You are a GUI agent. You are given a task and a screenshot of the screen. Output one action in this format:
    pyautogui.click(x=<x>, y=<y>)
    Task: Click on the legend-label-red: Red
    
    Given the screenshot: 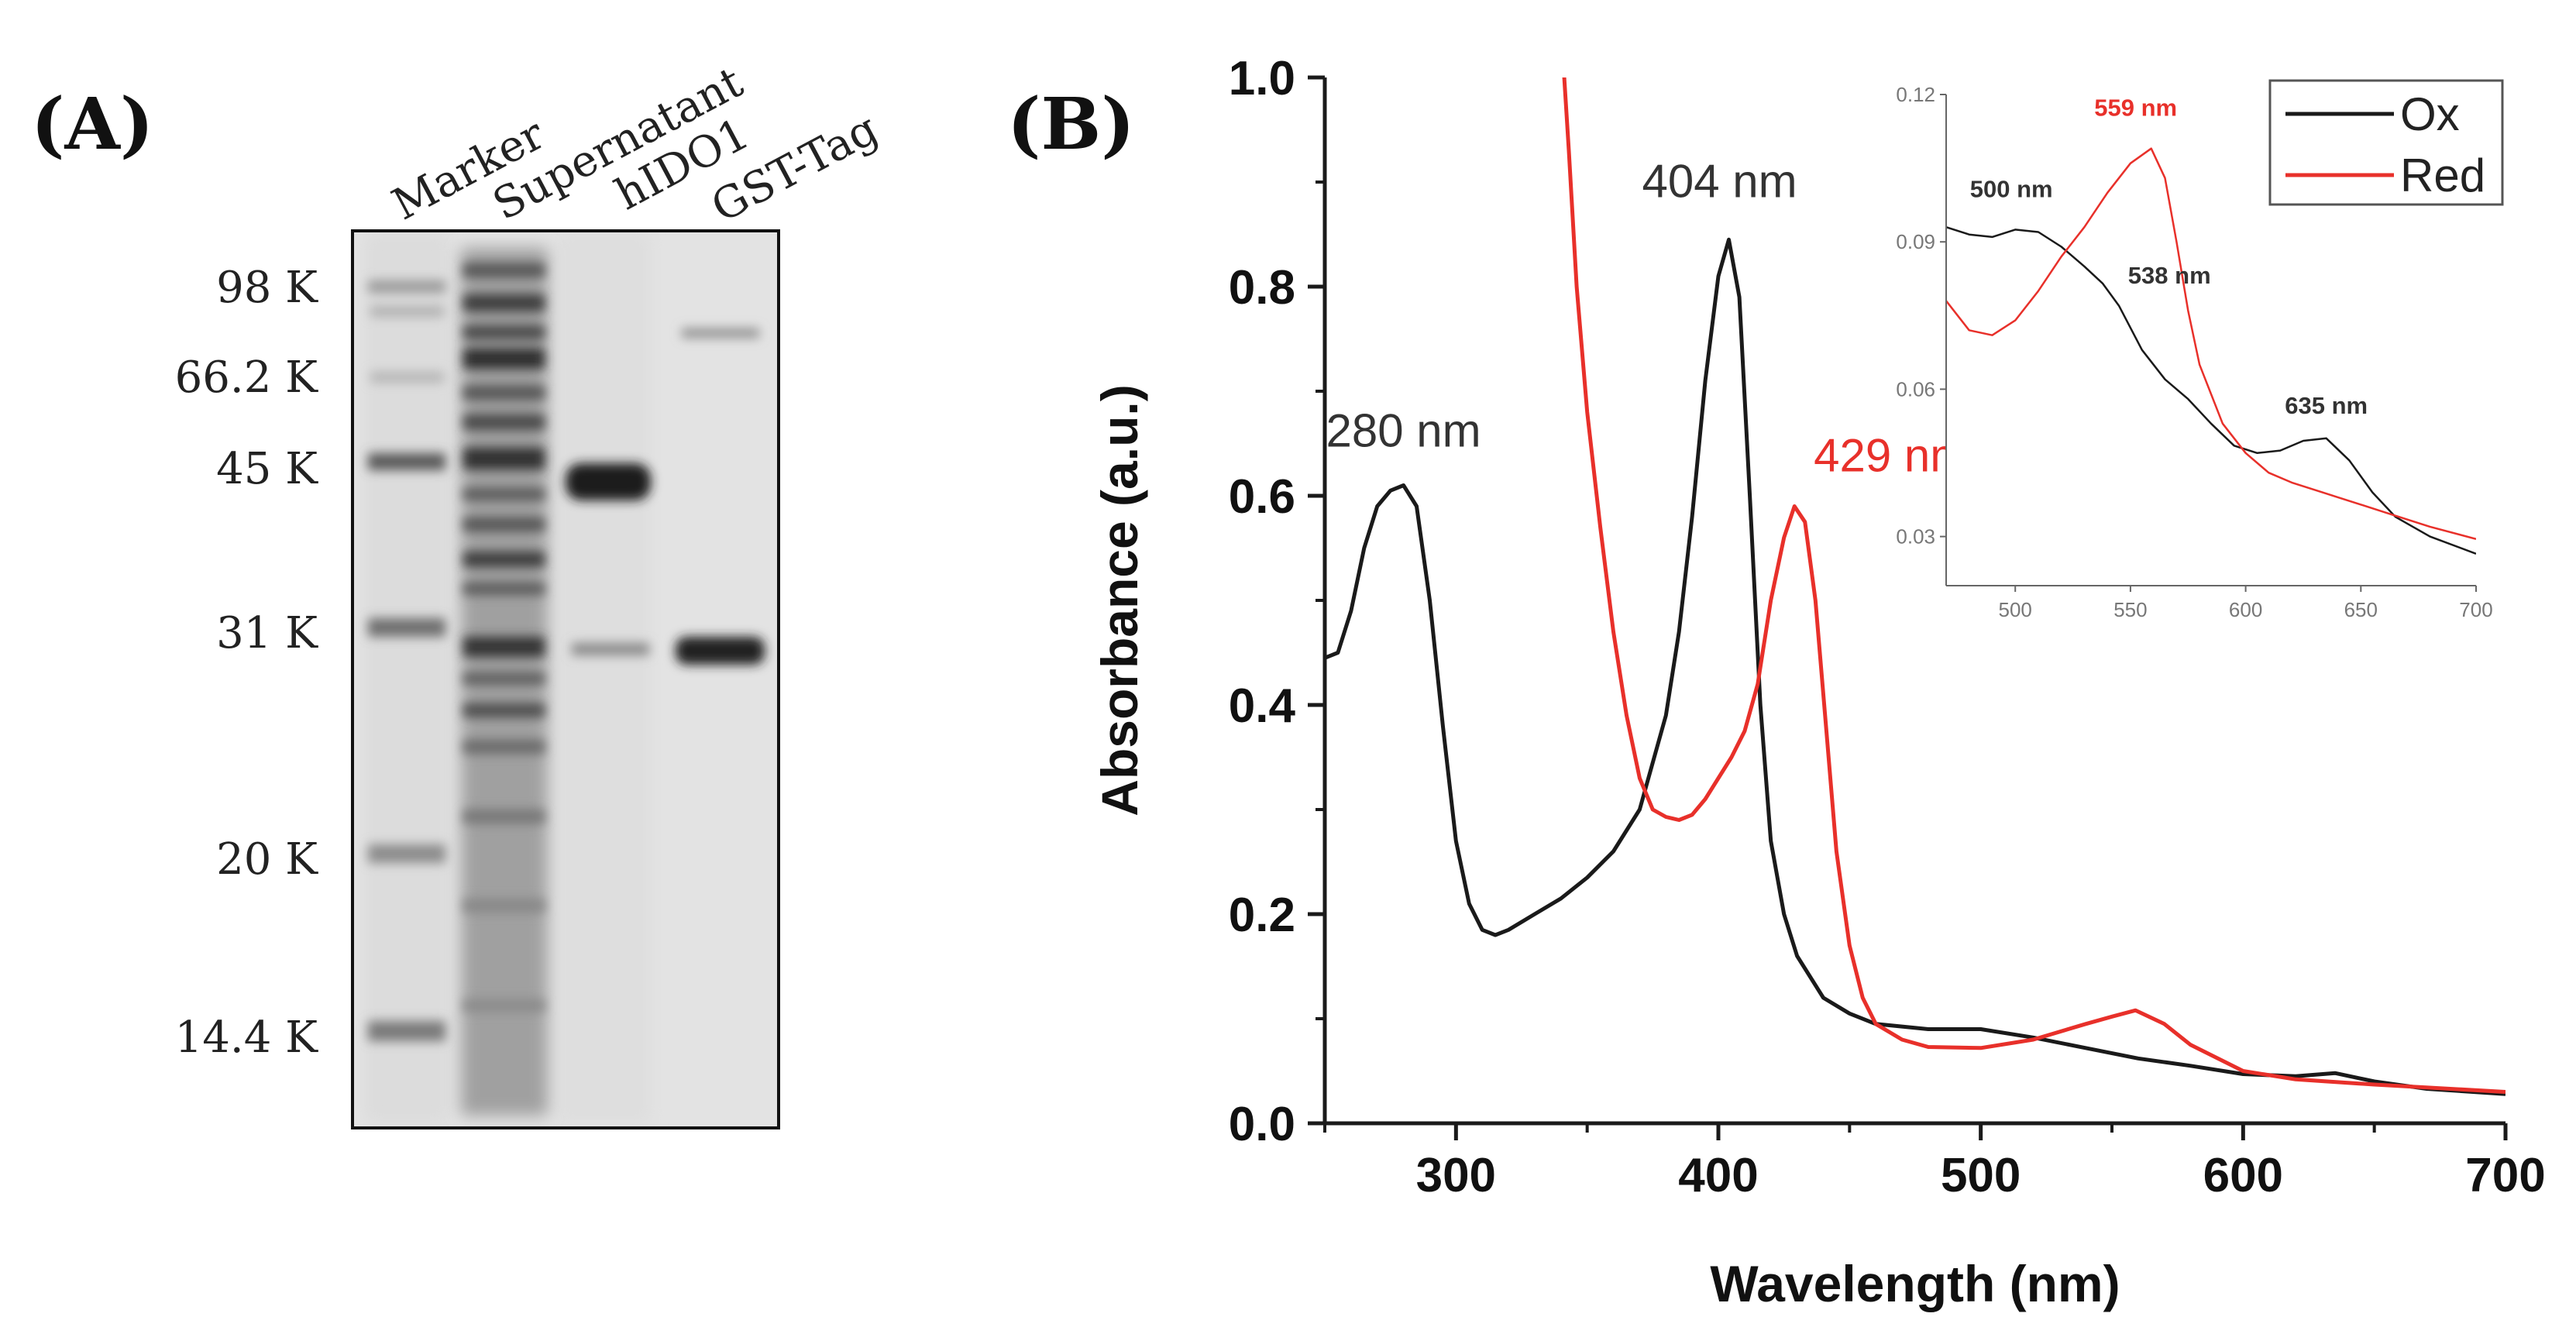 What is the action you would take?
    pyautogui.click(x=2442, y=175)
    